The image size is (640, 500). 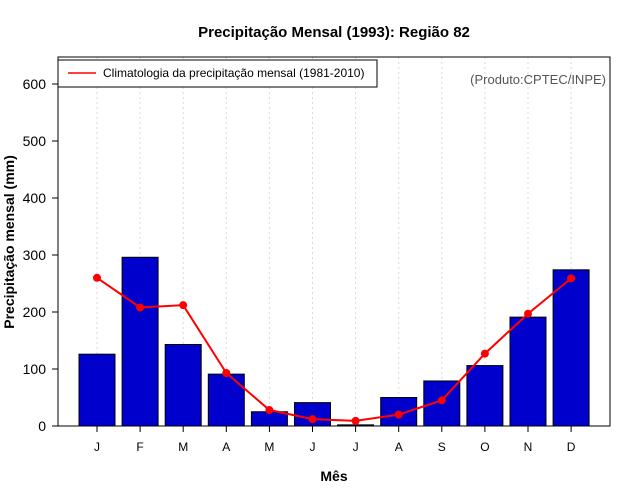 I want to click on y-axis-label: Precipitação mensal (mm), so click(x=9, y=242).